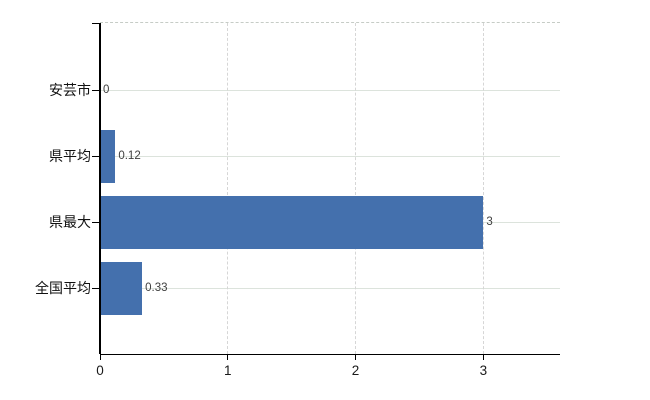 Image resolution: width=650 pixels, height=400 pixels. Describe the element at coordinates (100, 370) in the screenshot. I see `x-tick-label: 0` at that location.